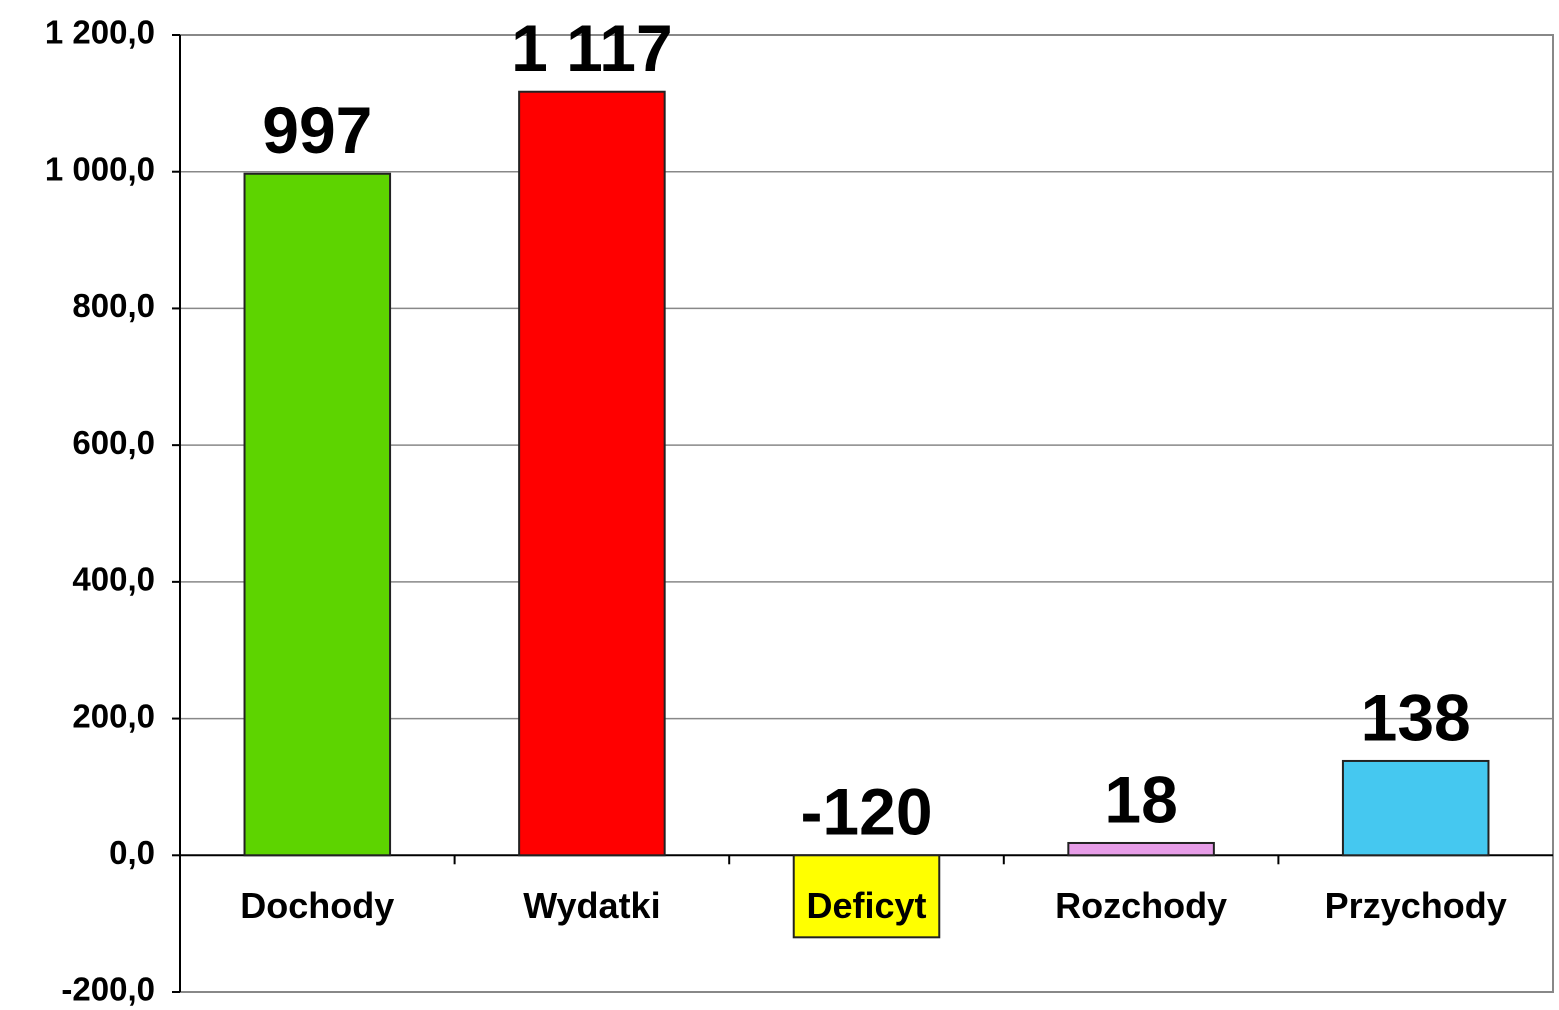 This screenshot has width=1559, height=1010. Describe the element at coordinates (108, 989) in the screenshot. I see `y-tick-label: -200,0` at that location.